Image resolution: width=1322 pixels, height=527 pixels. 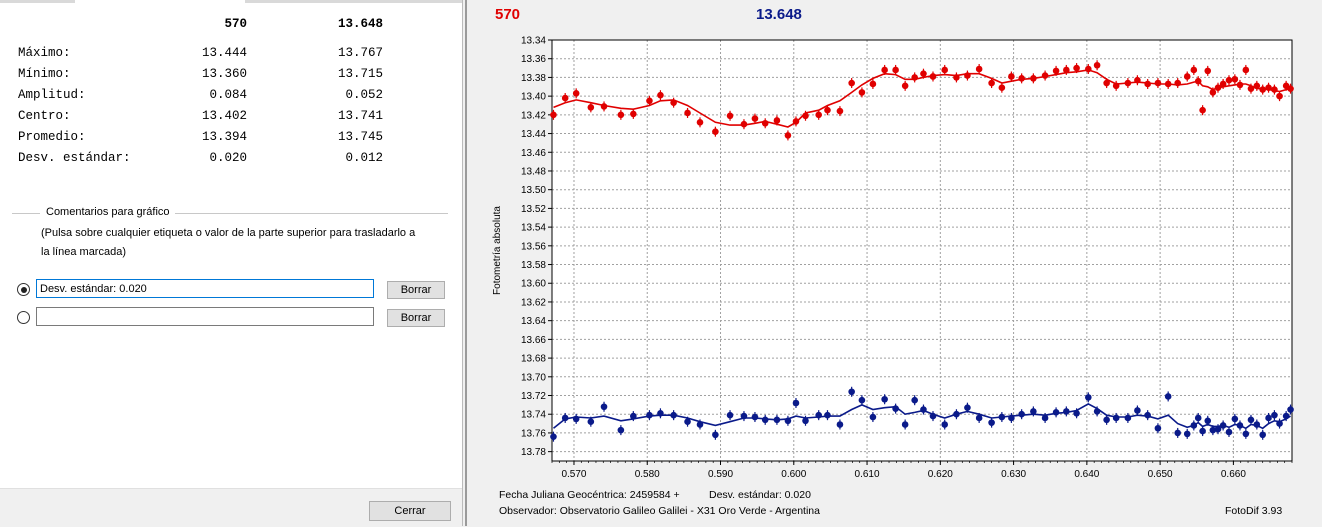 What do you see at coordinates (224, 137) in the screenshot?
I see `stats-value-col1: 13.394` at bounding box center [224, 137].